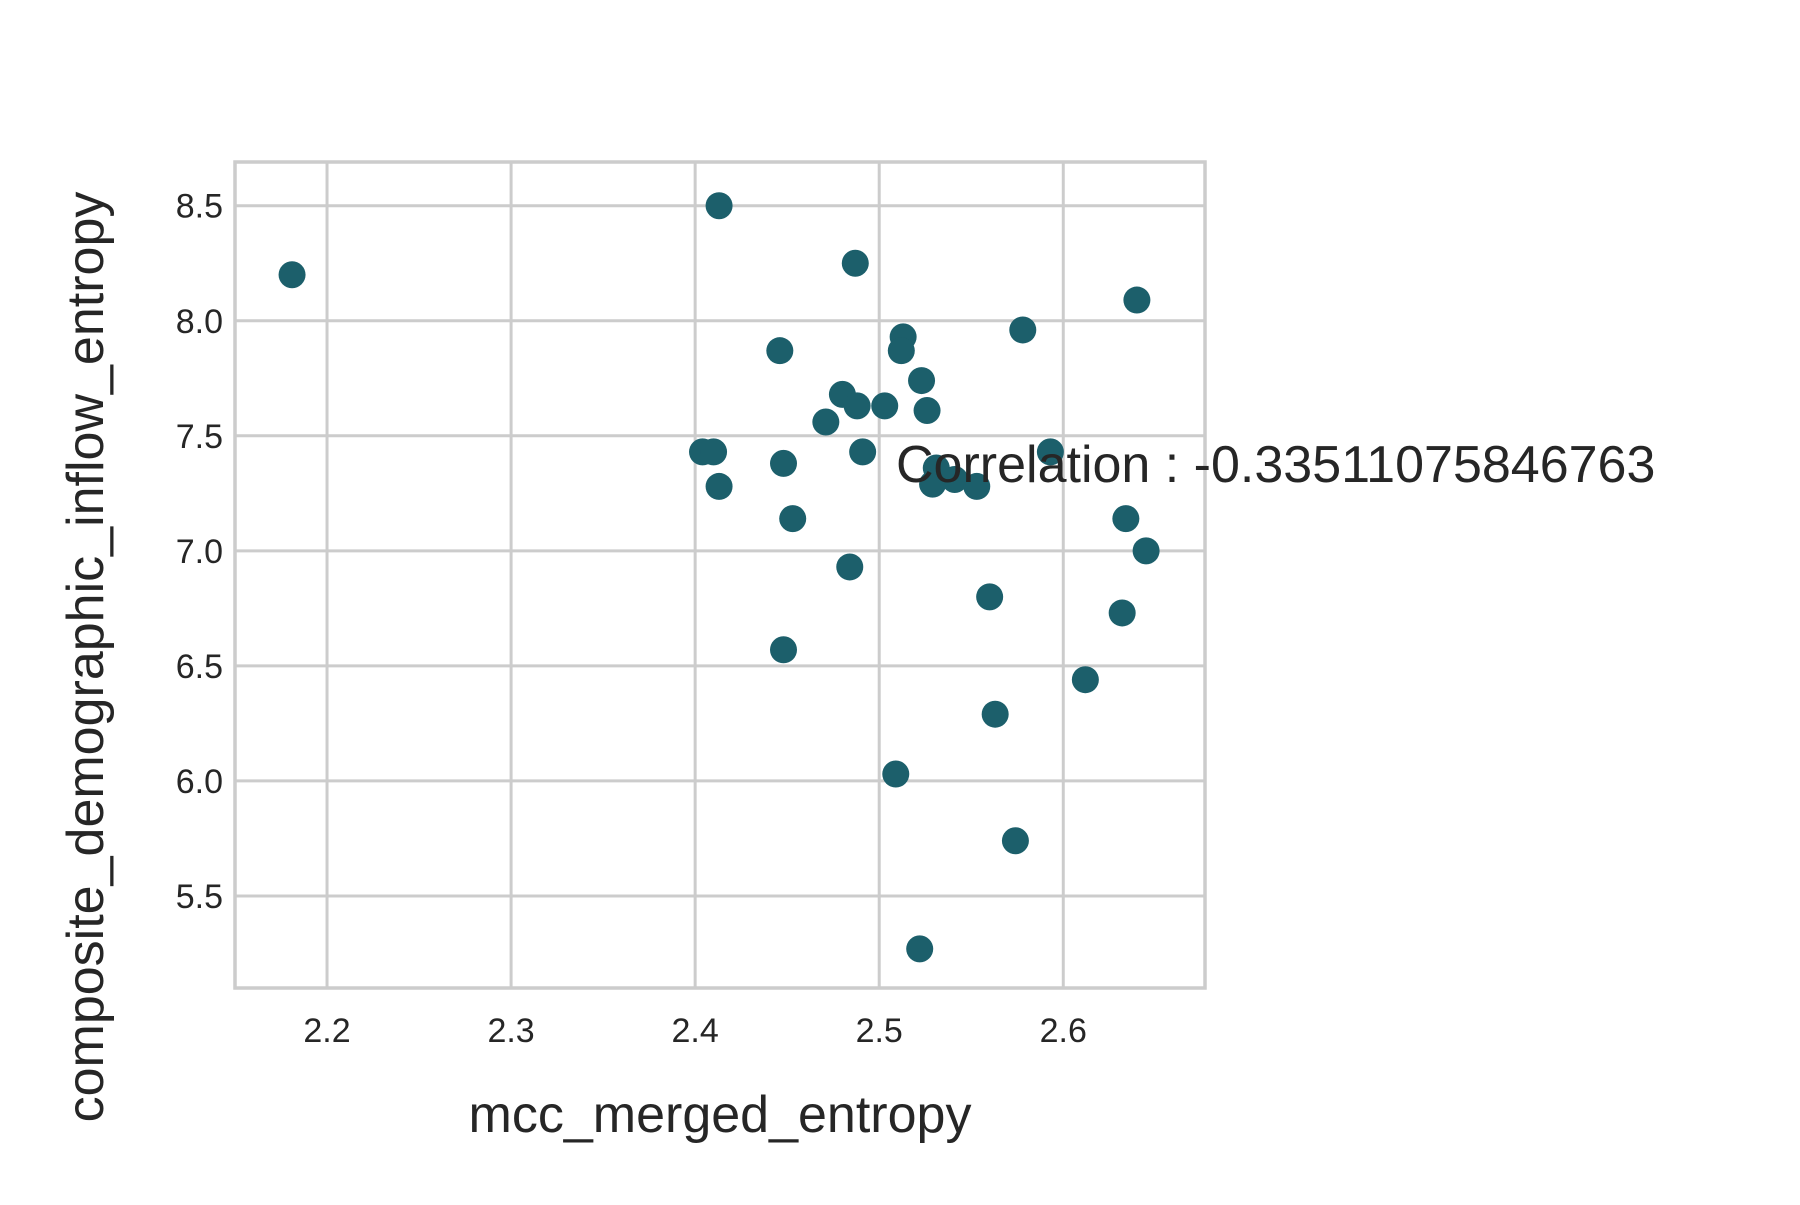 The image size is (1800, 1205). Describe the element at coordinates (695, 1031) in the screenshot. I see `x-tick-label: 2.4` at that location.